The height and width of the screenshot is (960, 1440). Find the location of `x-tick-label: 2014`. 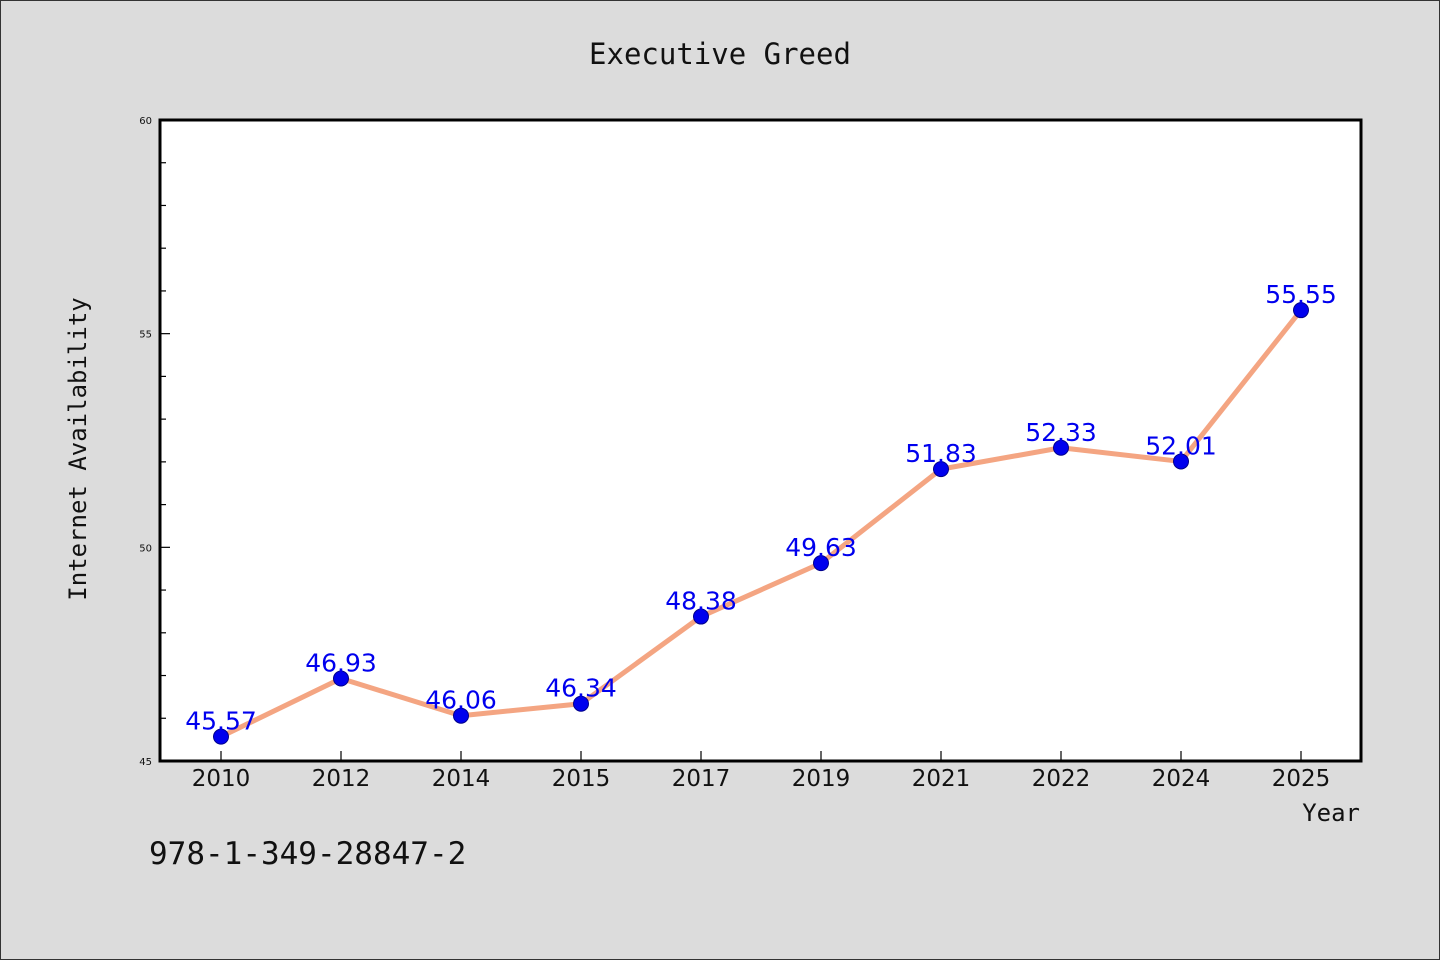

x-tick-label: 2014 is located at coordinates (461, 779).